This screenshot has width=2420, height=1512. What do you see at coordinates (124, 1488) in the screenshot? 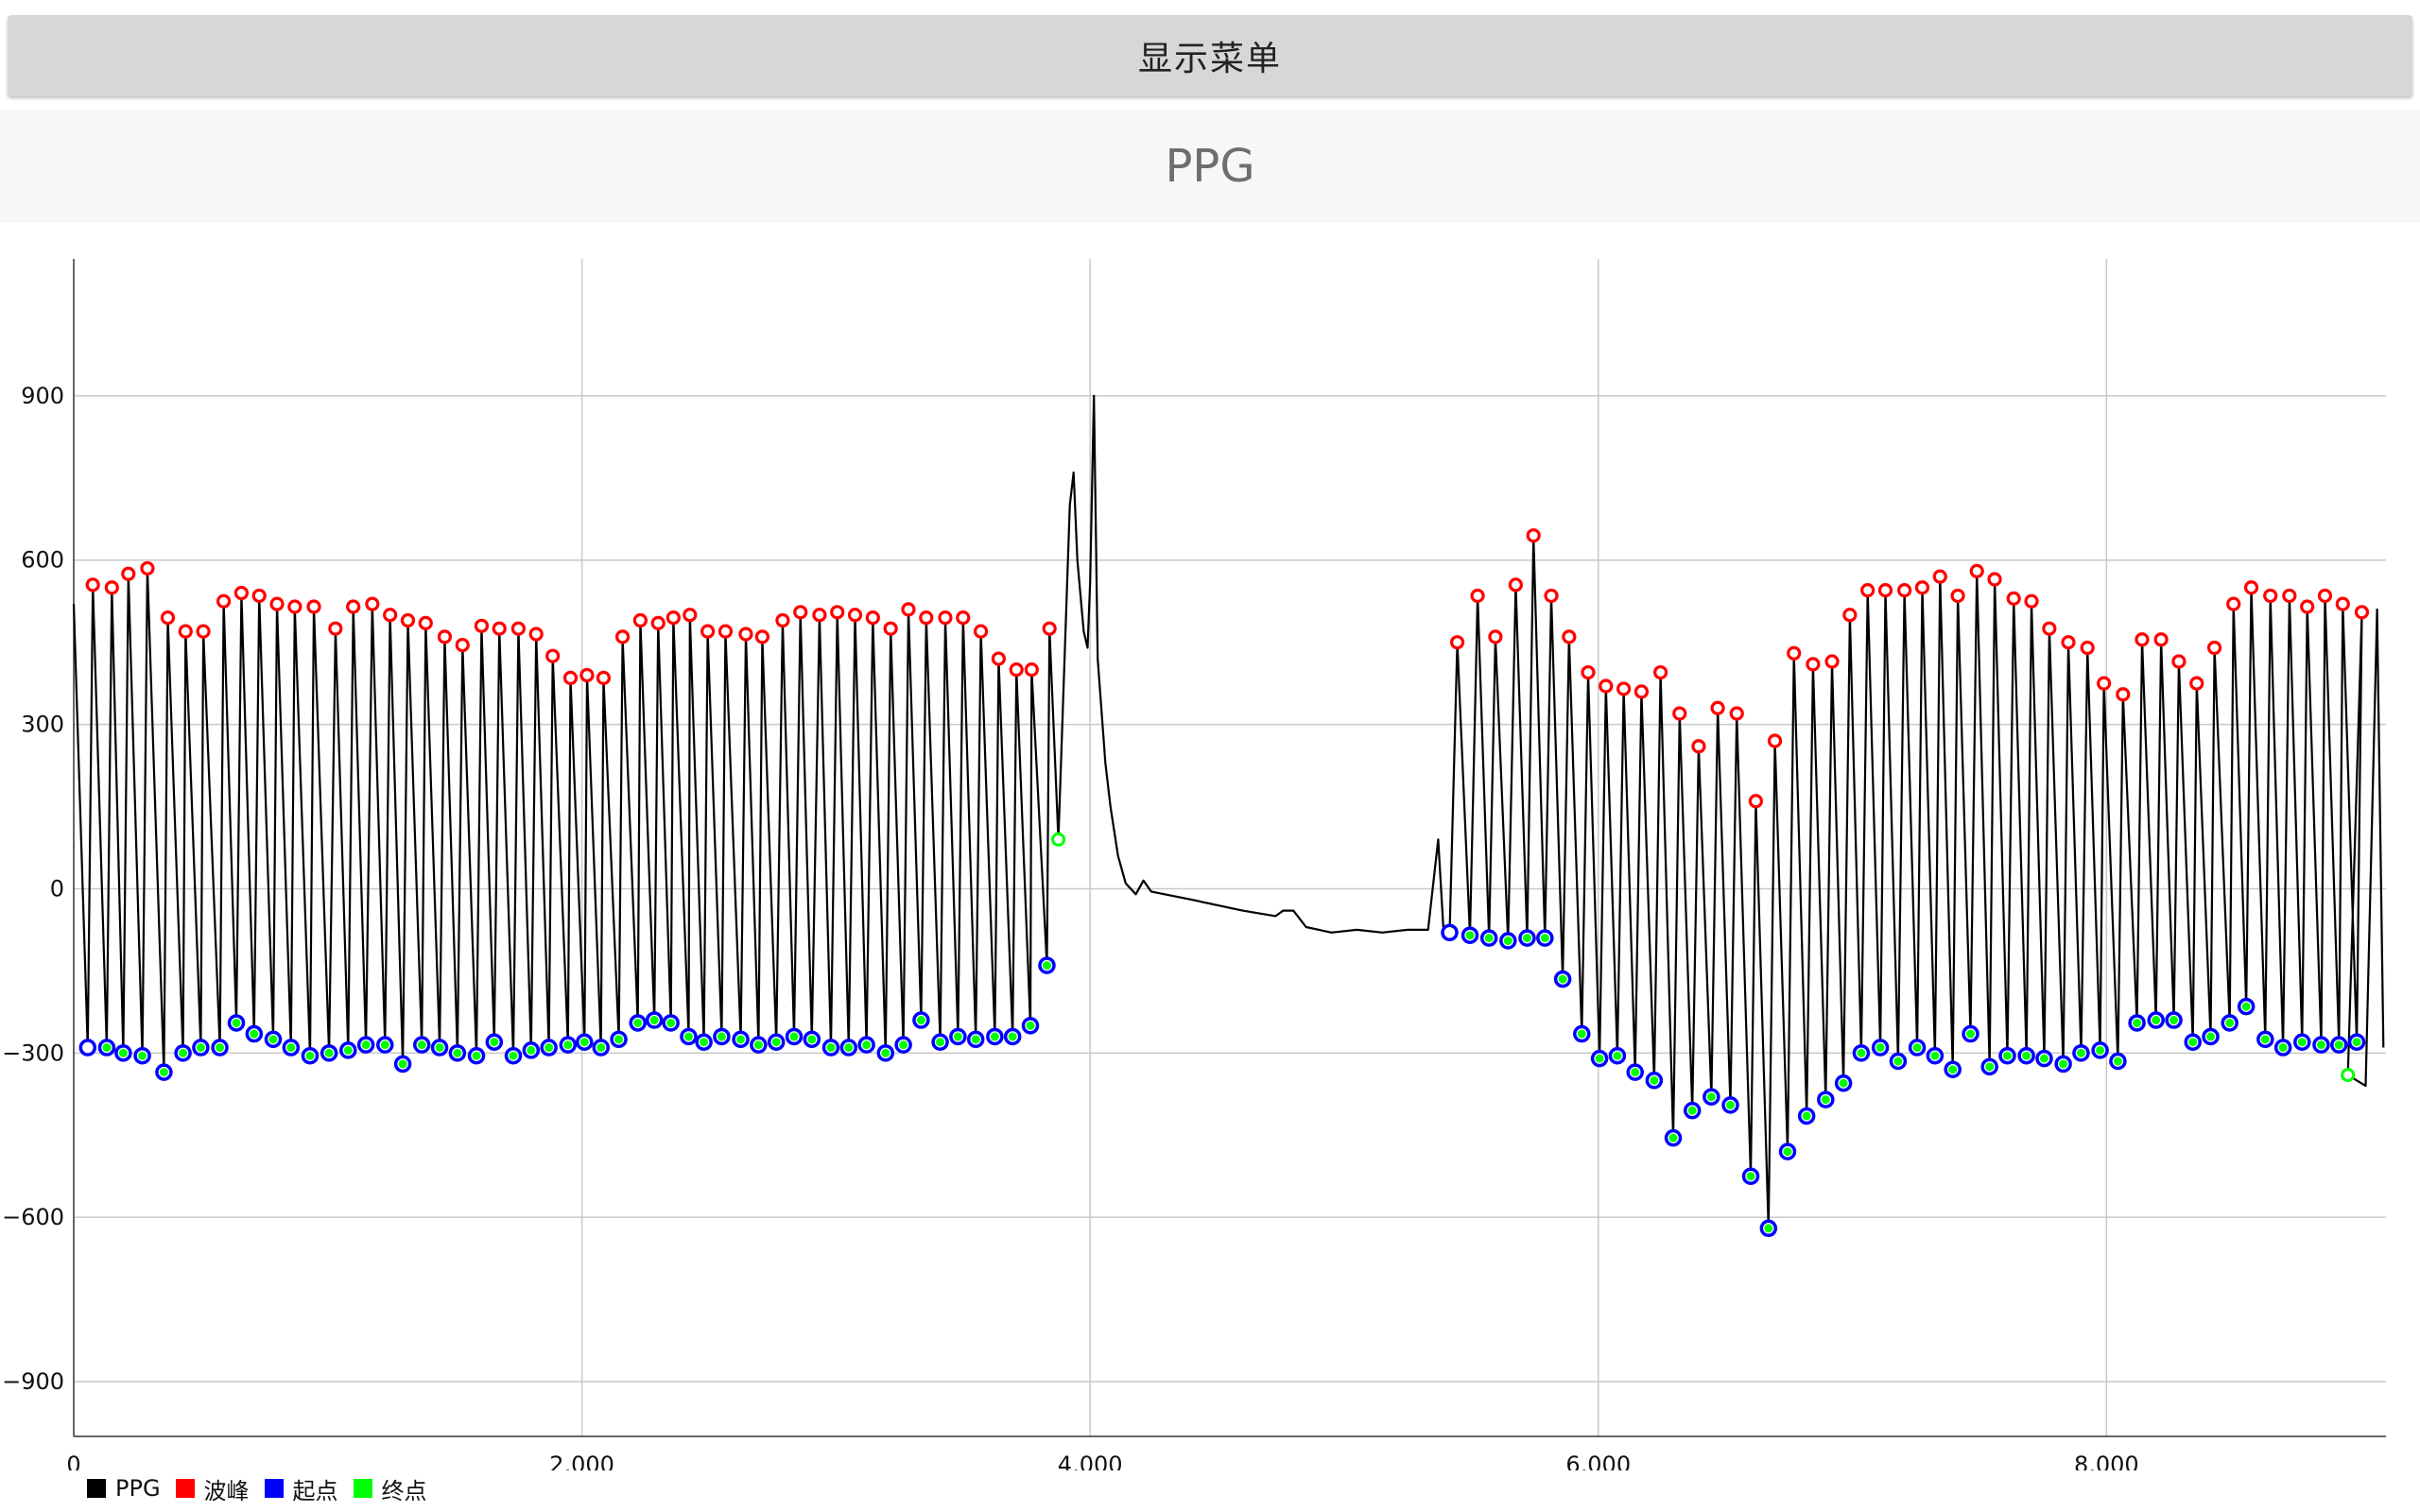
I see `legend-item-ppg: PPG` at bounding box center [124, 1488].